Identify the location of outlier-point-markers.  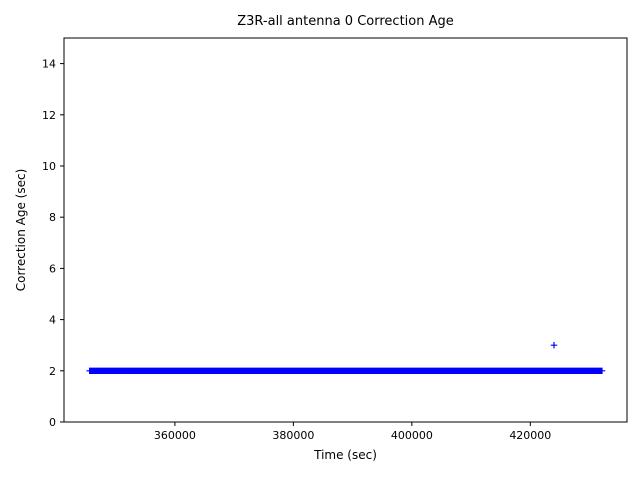
(554, 345).